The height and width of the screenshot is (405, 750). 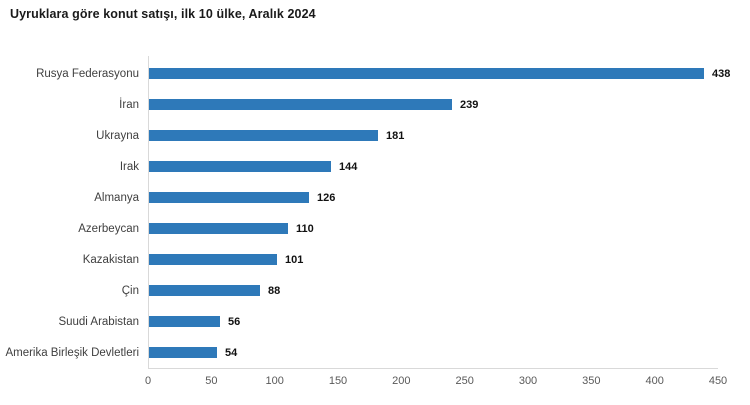 I want to click on category-label: Azerbeycan, so click(x=108, y=228).